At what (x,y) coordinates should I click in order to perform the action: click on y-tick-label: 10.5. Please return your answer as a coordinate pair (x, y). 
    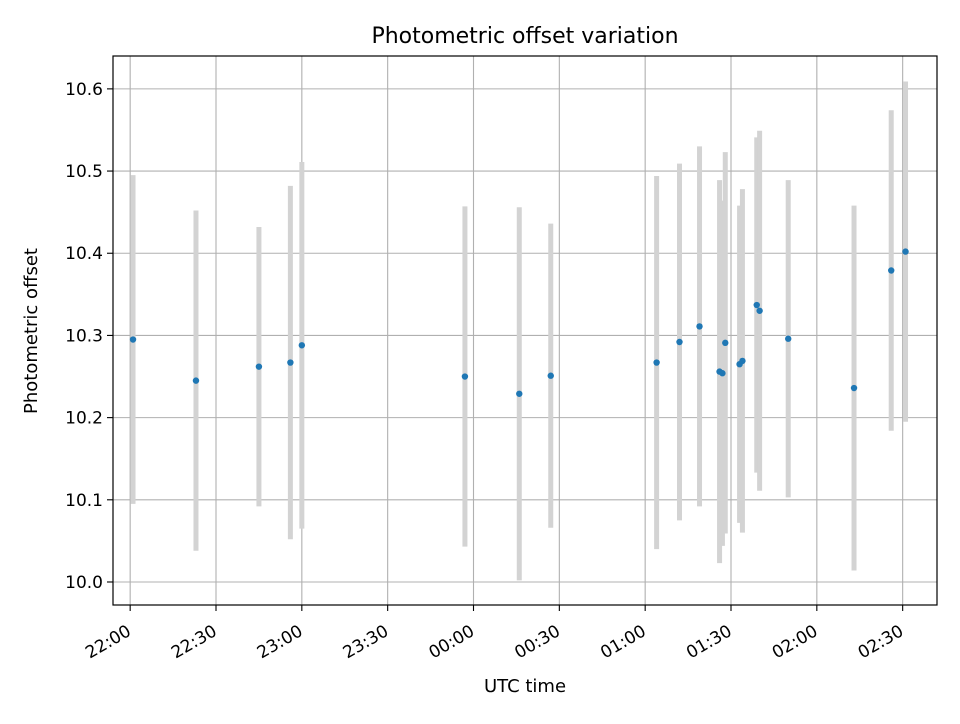
    Looking at the image, I should click on (84, 172).